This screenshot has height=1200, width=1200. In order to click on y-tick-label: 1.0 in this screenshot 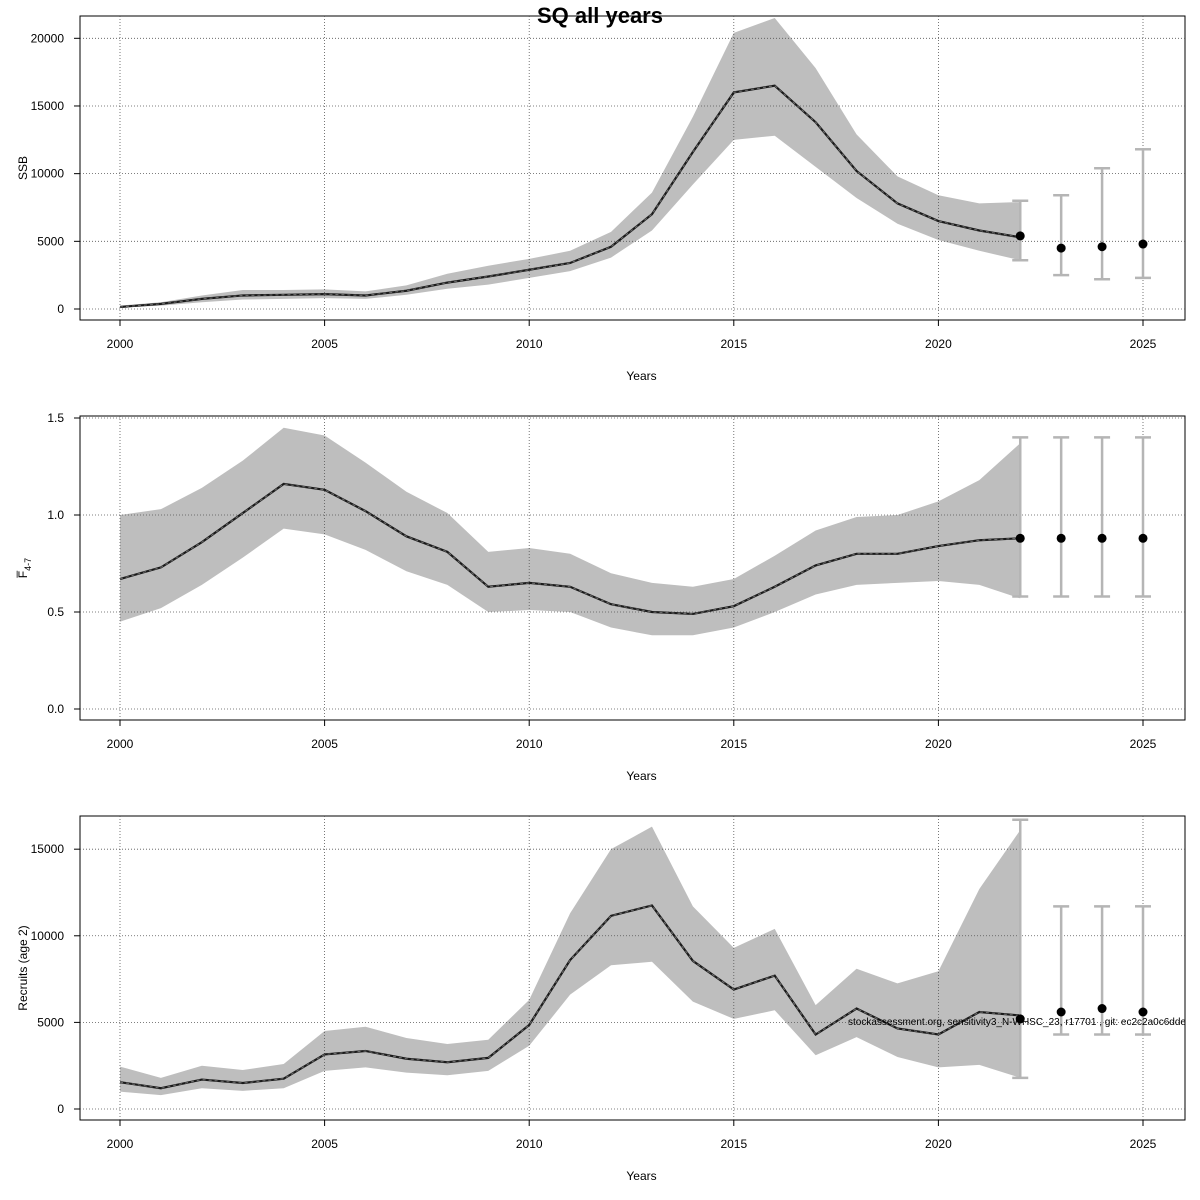, I will do `click(55, 515)`.